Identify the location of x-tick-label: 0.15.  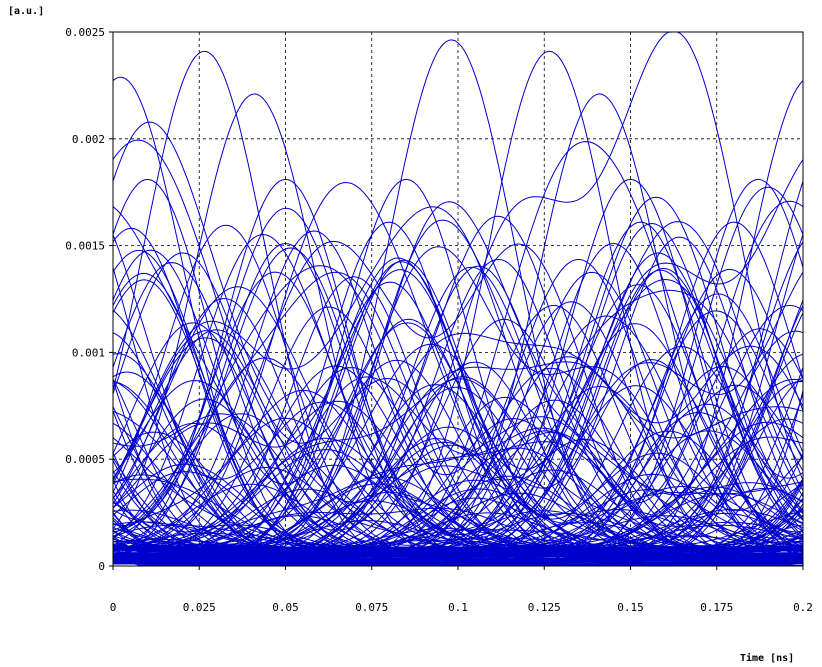
(630, 607).